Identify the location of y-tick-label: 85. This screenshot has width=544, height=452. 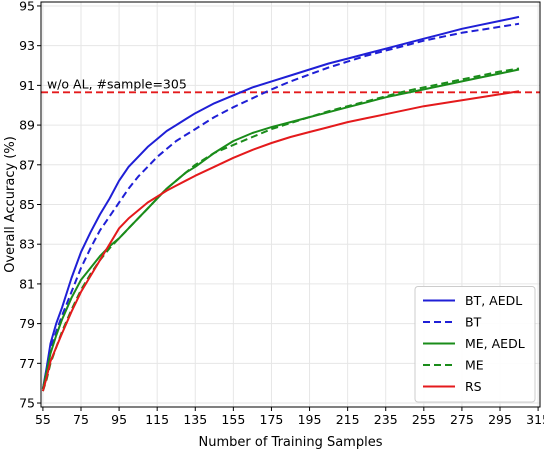
(27, 204).